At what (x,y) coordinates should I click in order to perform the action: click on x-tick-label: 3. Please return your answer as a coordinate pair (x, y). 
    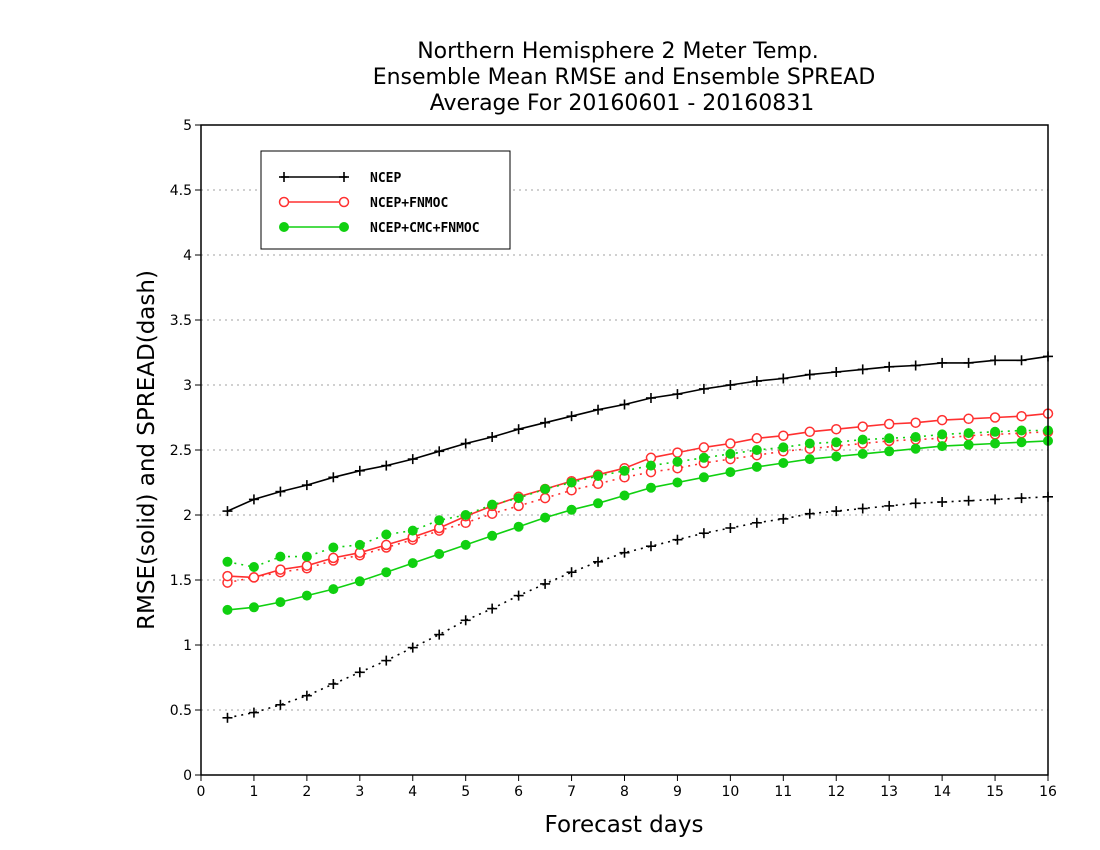
    Looking at the image, I should click on (359, 792).